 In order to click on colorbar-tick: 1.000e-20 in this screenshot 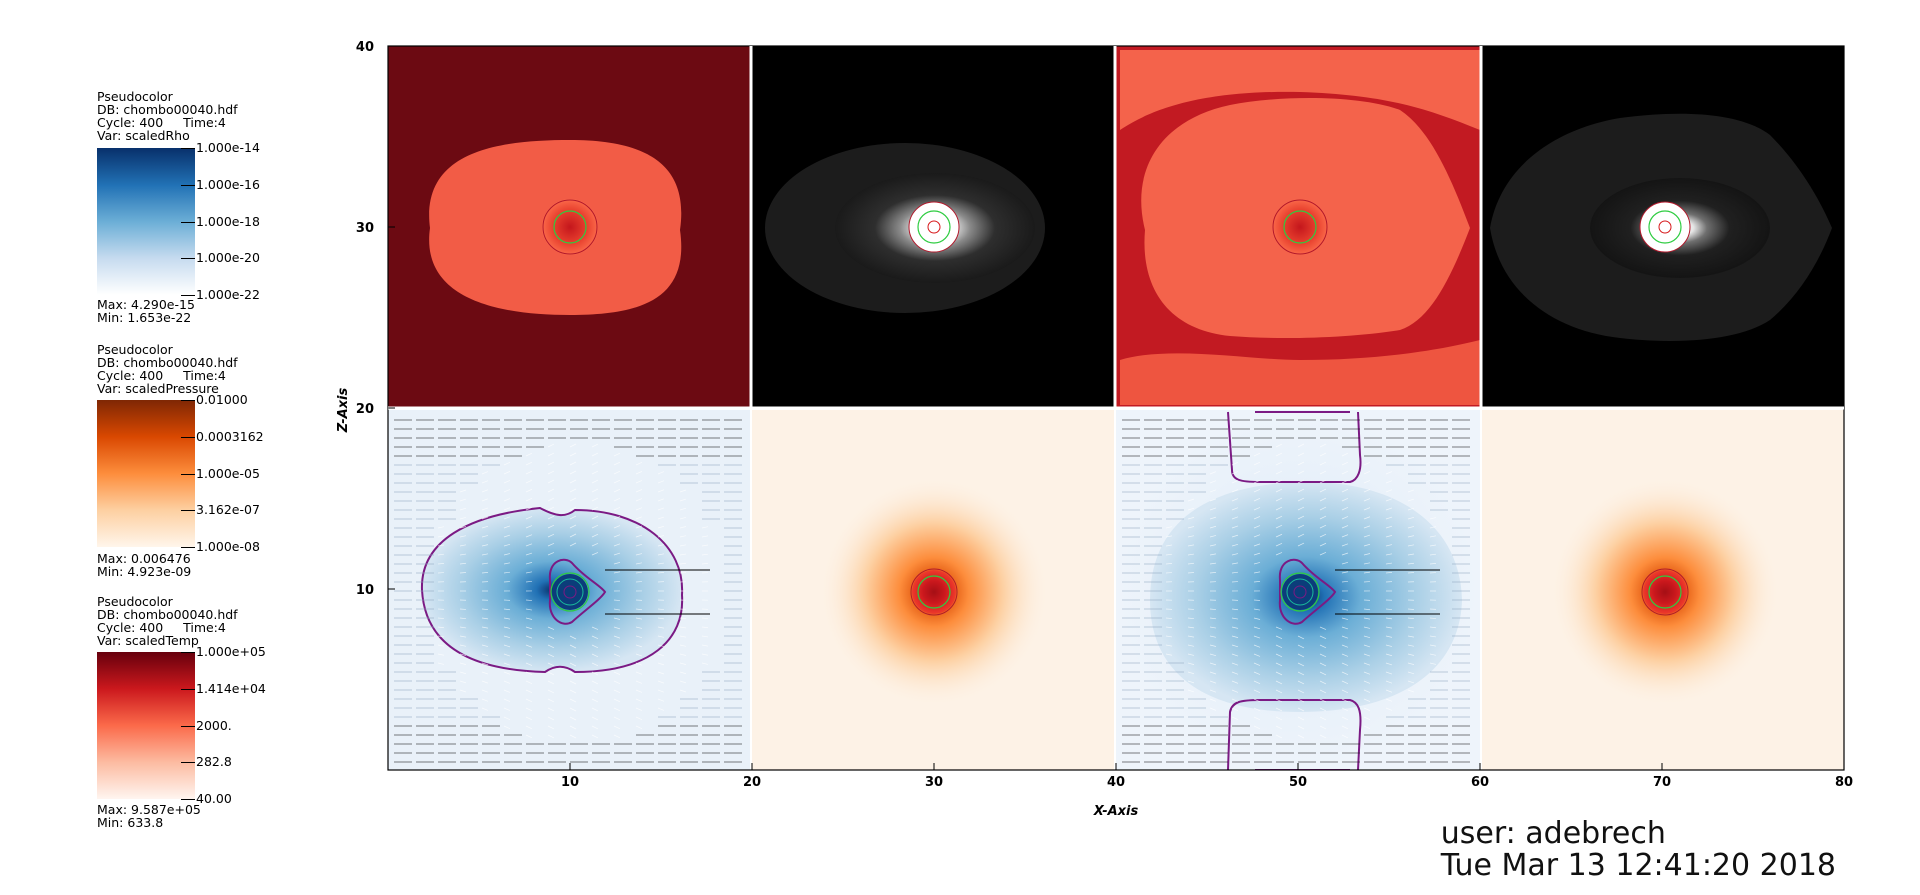, I will do `click(228, 257)`.